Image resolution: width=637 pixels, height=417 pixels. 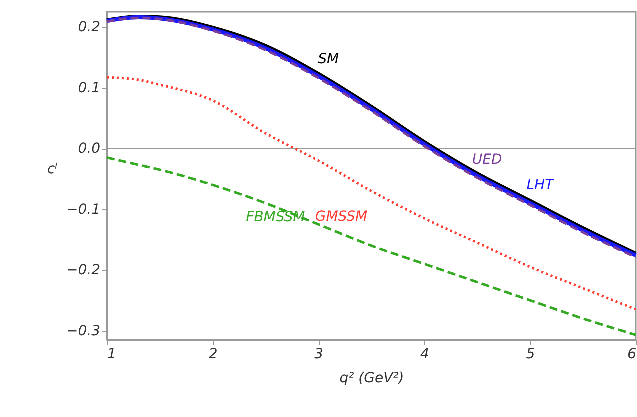 What do you see at coordinates (372, 378) in the screenshot?
I see `x-axis-title: q² (GeV²)` at bounding box center [372, 378].